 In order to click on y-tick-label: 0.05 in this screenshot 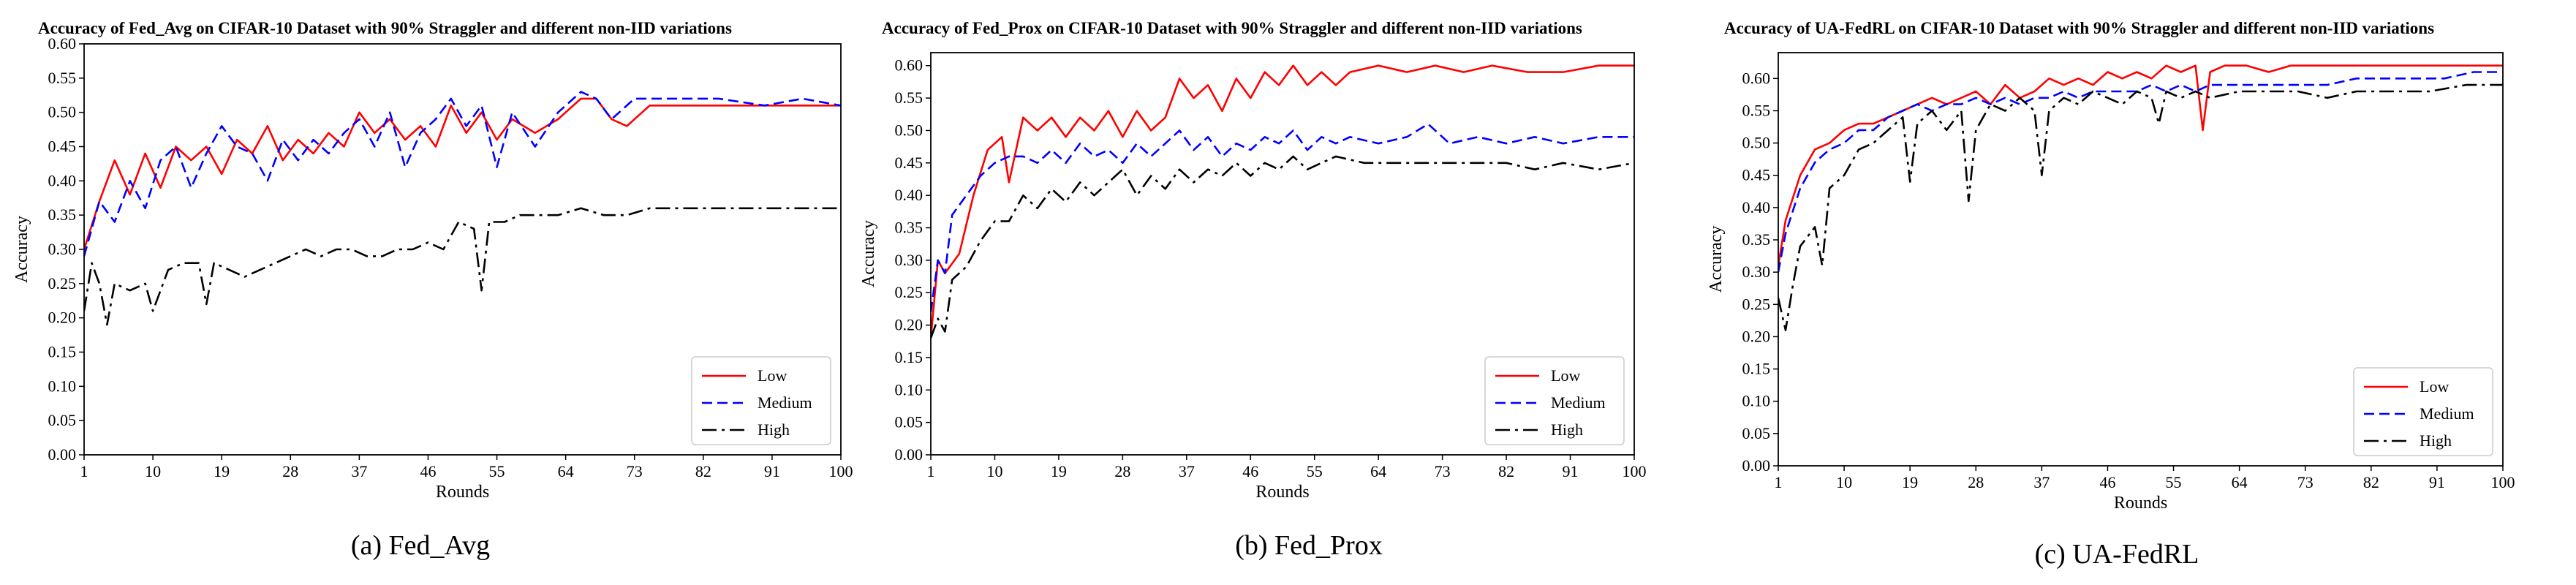, I will do `click(909, 422)`.